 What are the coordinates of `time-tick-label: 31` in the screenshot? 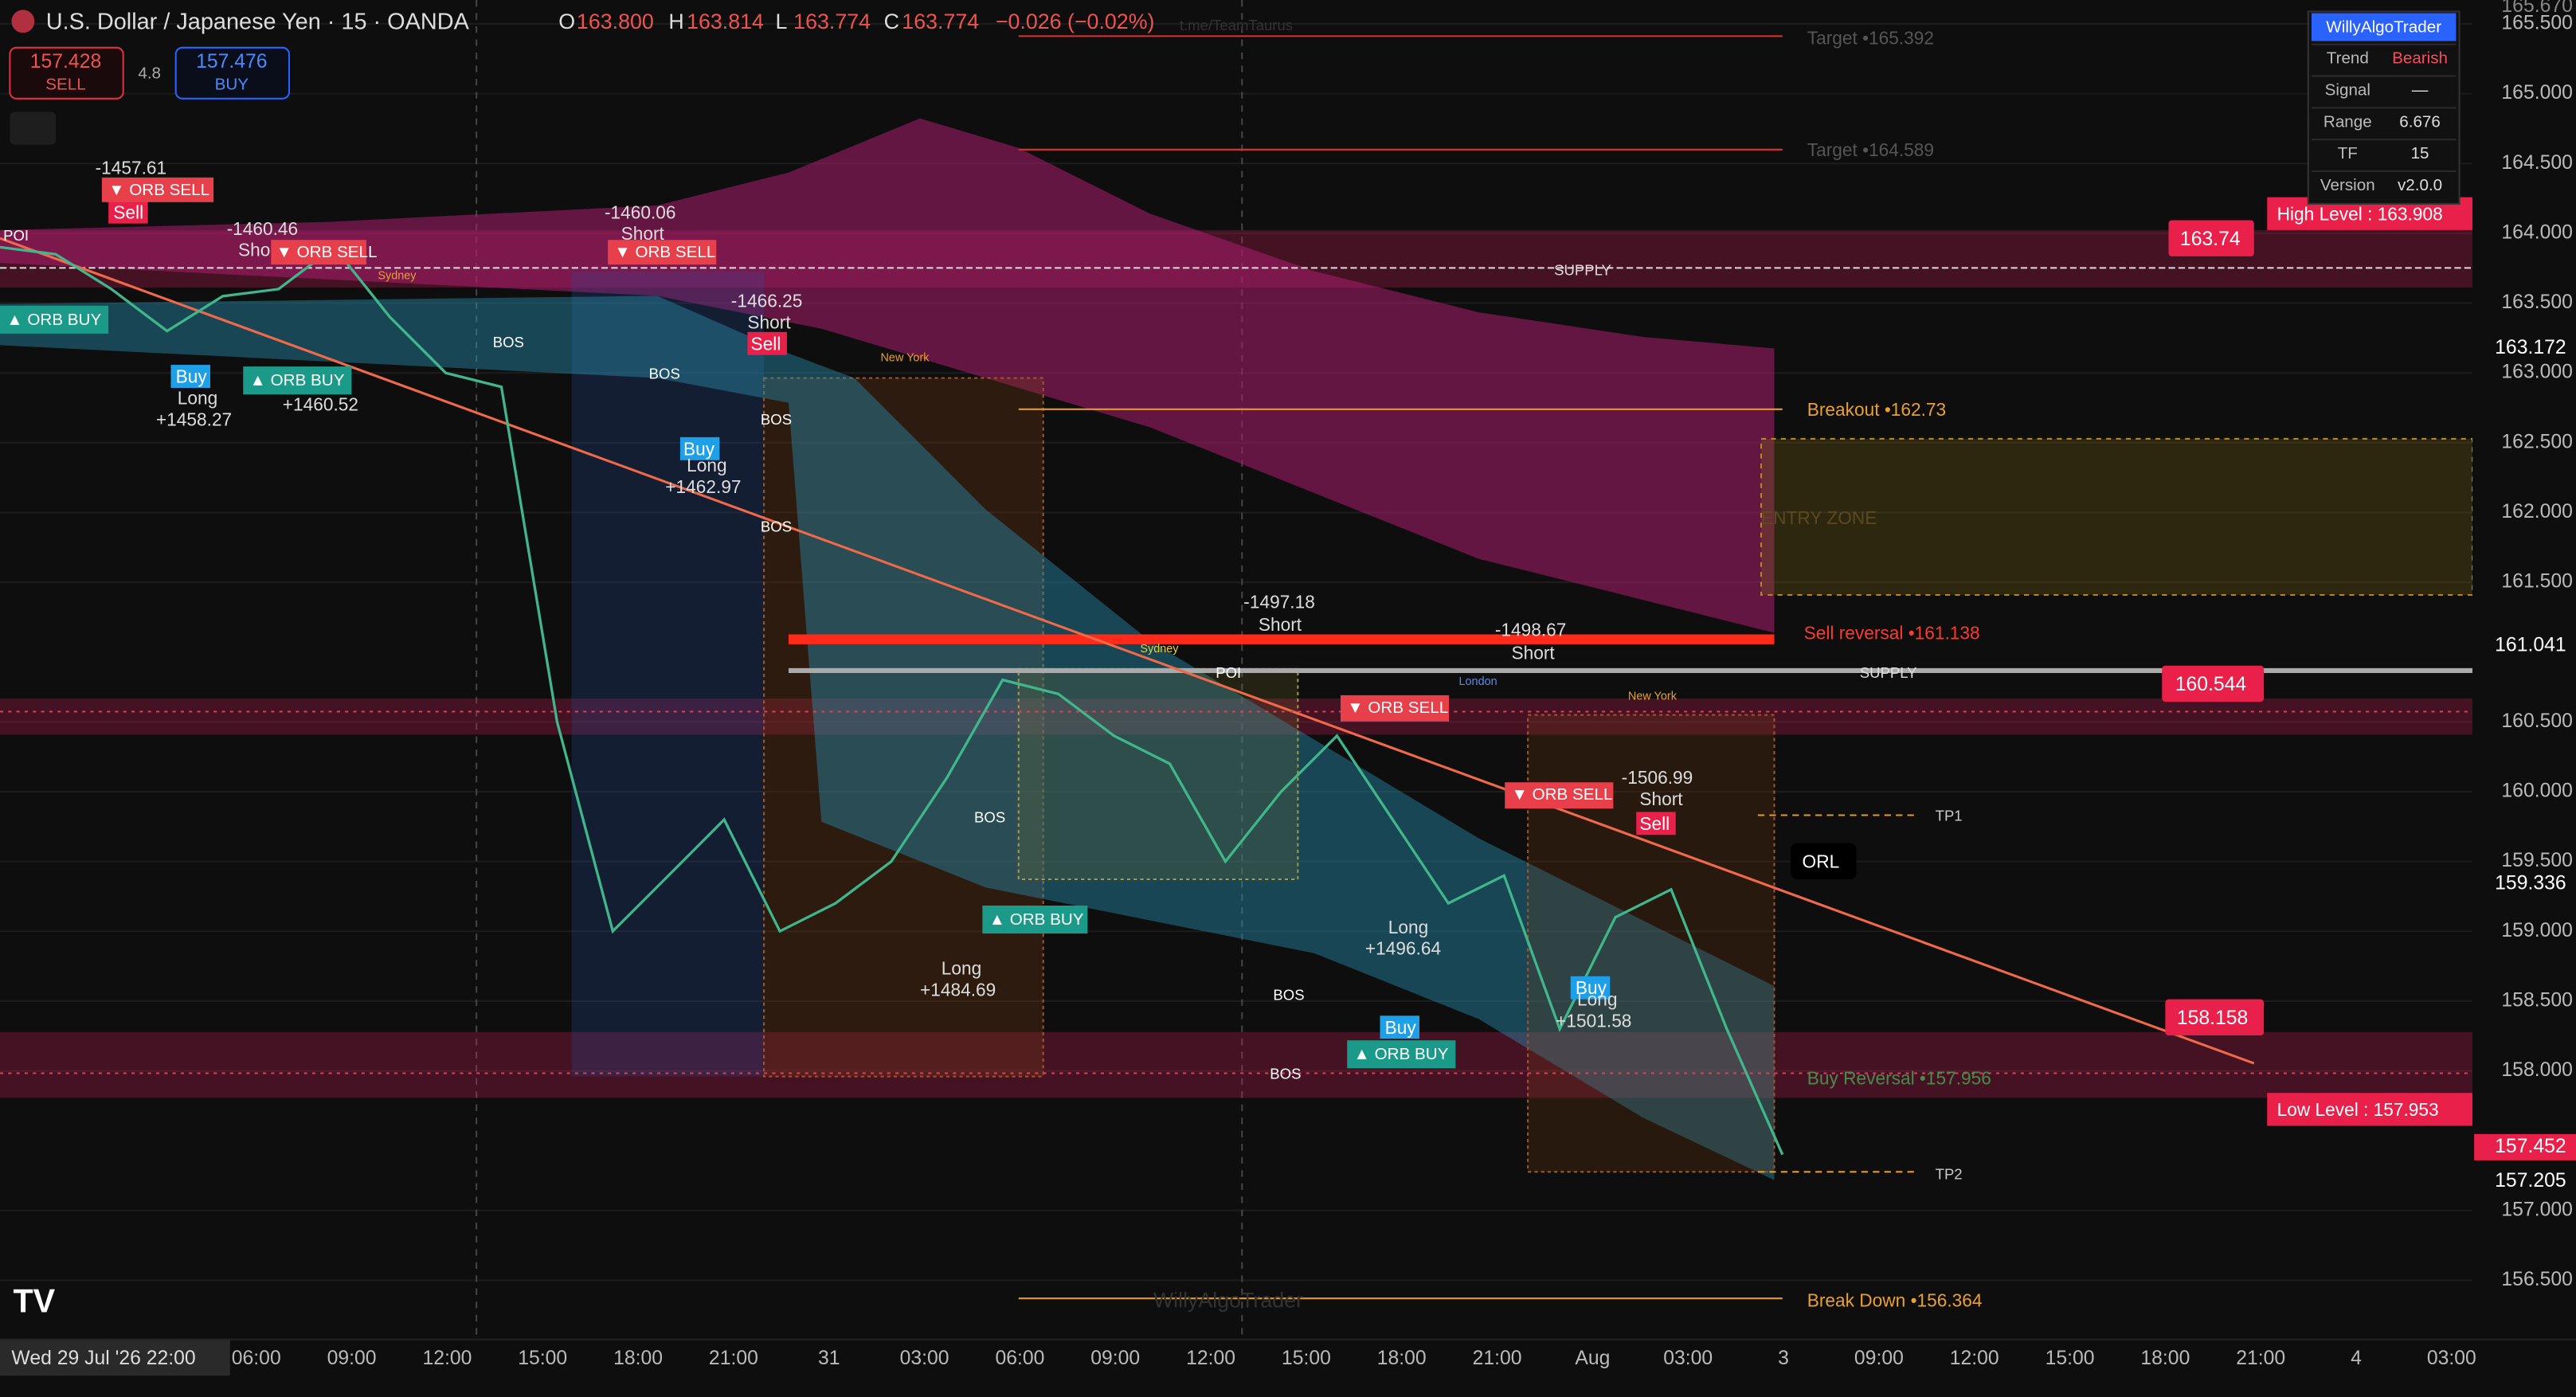 It's located at (829, 1358).